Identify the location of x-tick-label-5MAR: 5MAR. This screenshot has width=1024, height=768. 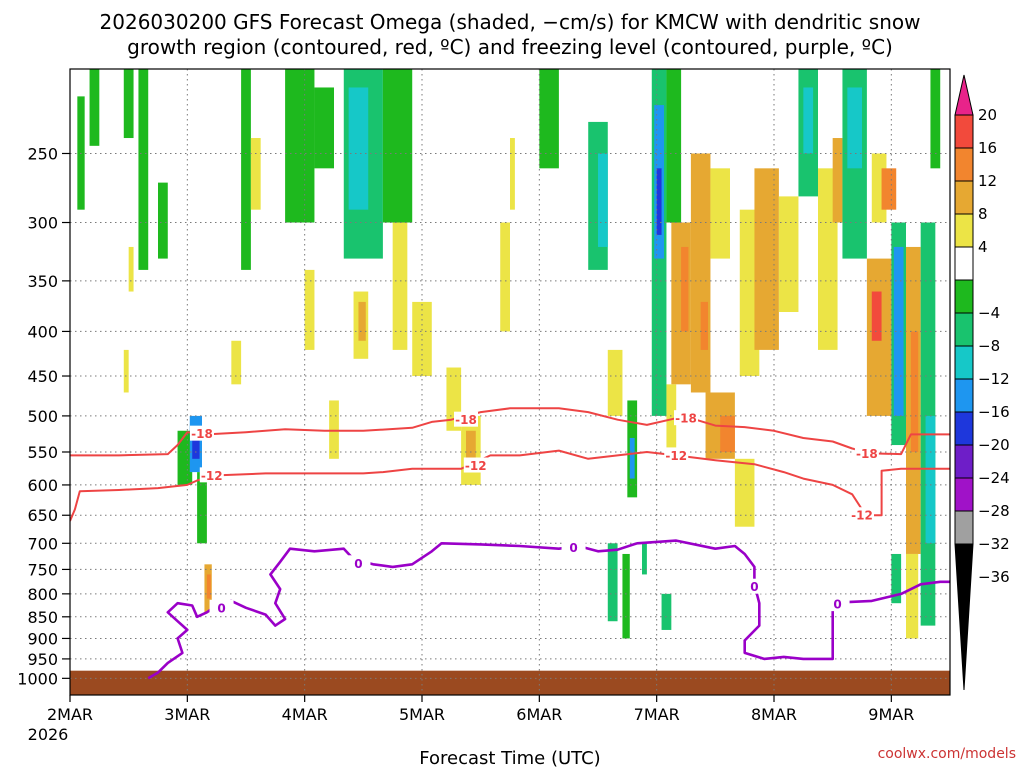
(422, 714).